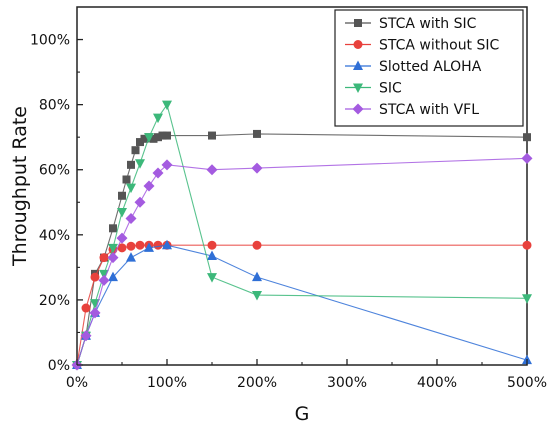  Describe the element at coordinates (429, 110) in the screenshot. I see `legend-label: STCA with VFL` at that location.